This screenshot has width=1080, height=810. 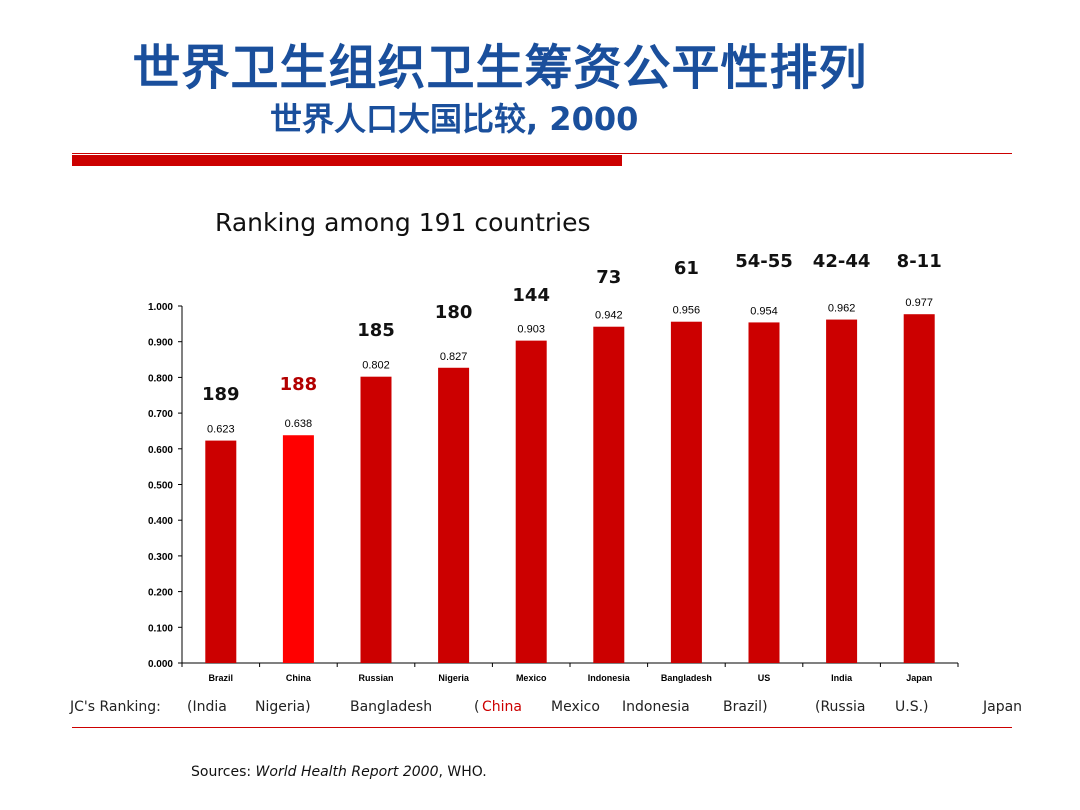 What do you see at coordinates (531, 501) in the screenshot?
I see `bar-mexico` at bounding box center [531, 501].